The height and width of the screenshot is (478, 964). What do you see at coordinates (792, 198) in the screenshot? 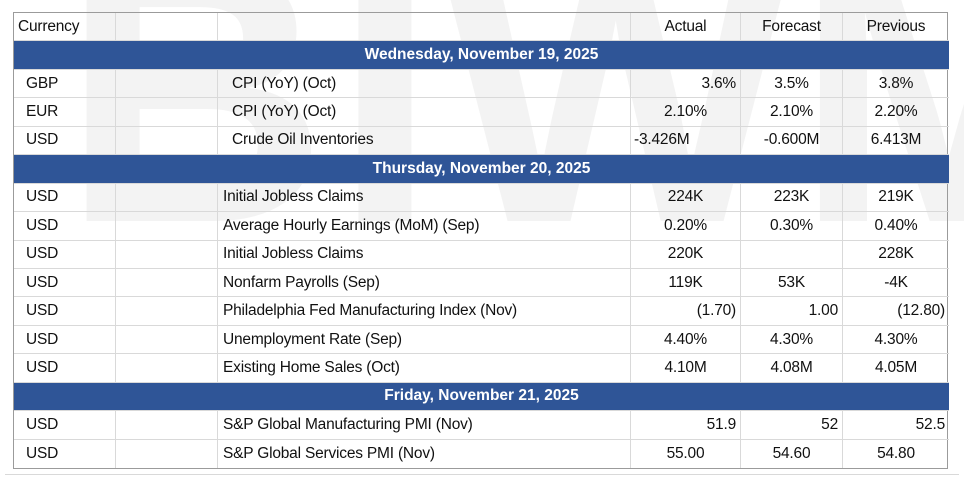
I see `forecast-cell: 223K` at bounding box center [792, 198].